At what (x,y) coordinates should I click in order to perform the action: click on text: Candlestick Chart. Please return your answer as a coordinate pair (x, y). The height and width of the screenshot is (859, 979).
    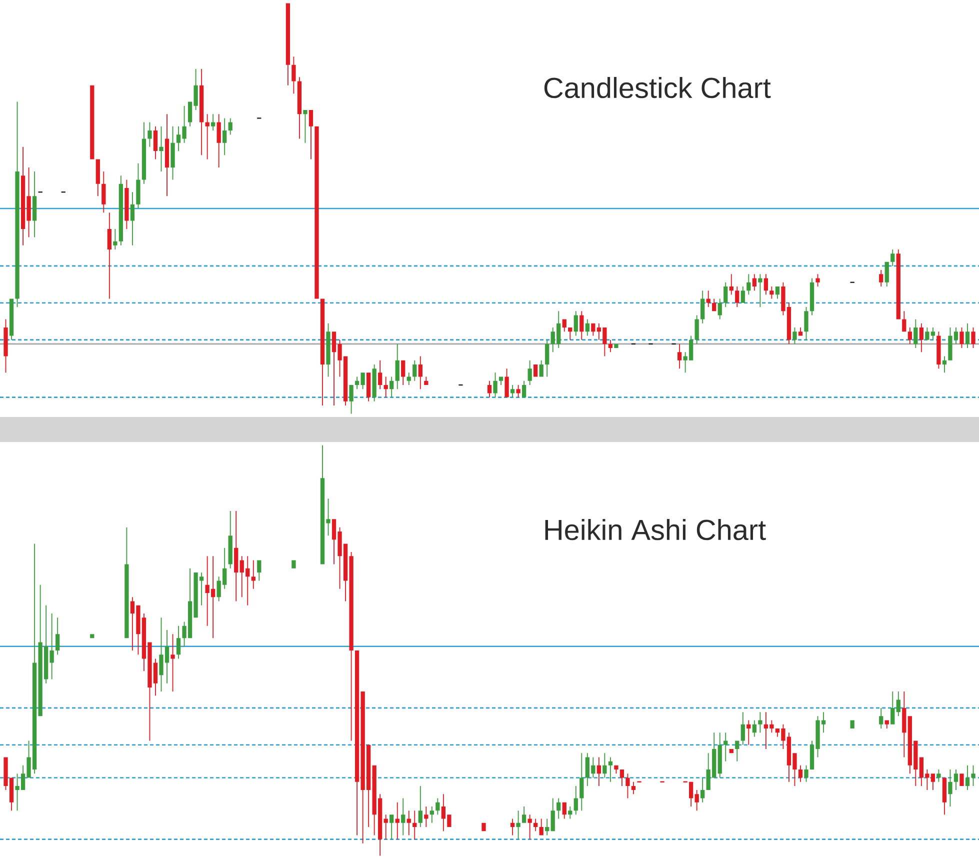
    Looking at the image, I should click on (657, 87).